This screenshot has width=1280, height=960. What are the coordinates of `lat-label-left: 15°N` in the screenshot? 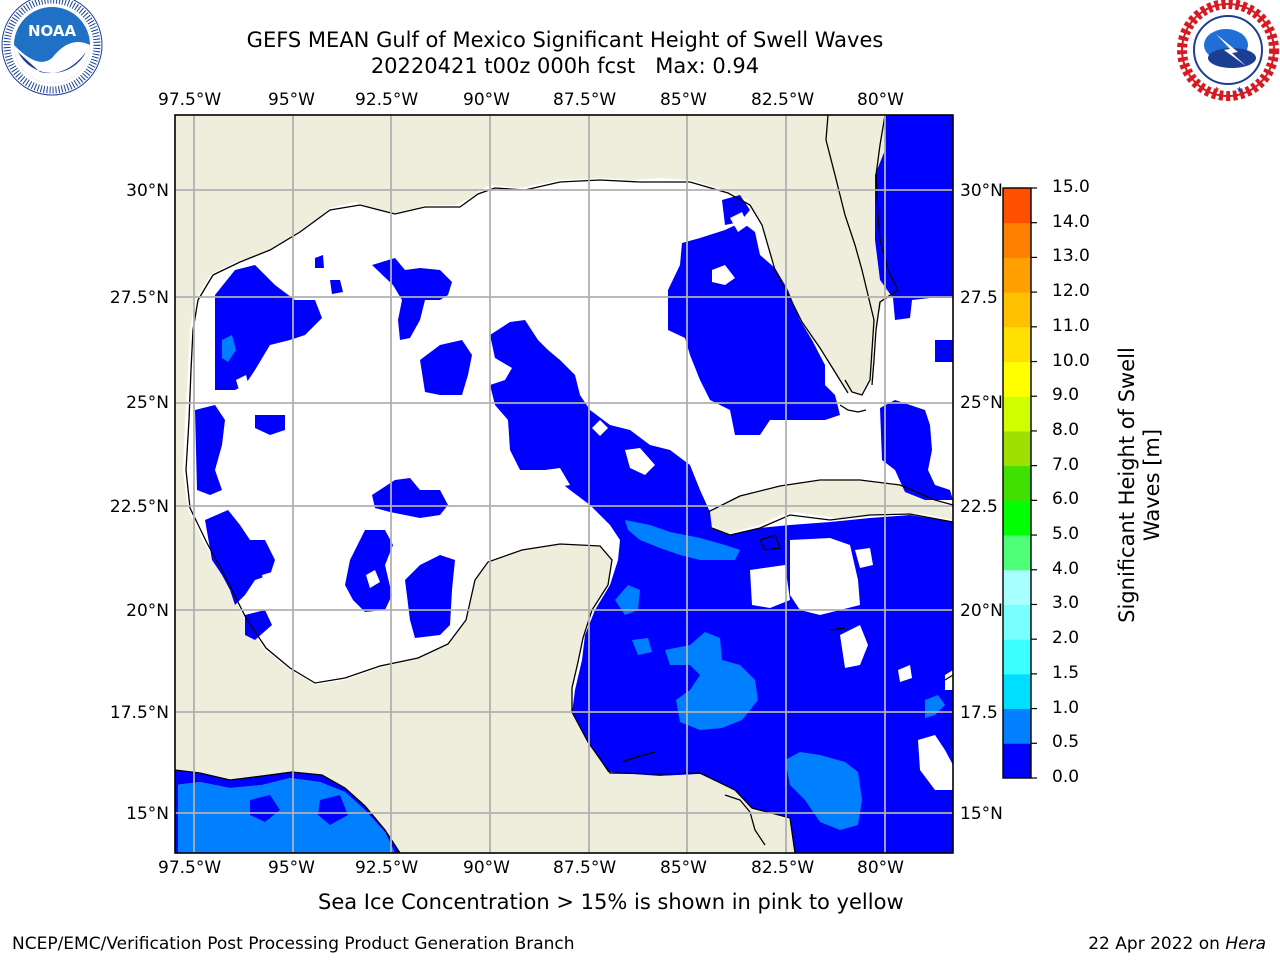 It's located at (147, 814).